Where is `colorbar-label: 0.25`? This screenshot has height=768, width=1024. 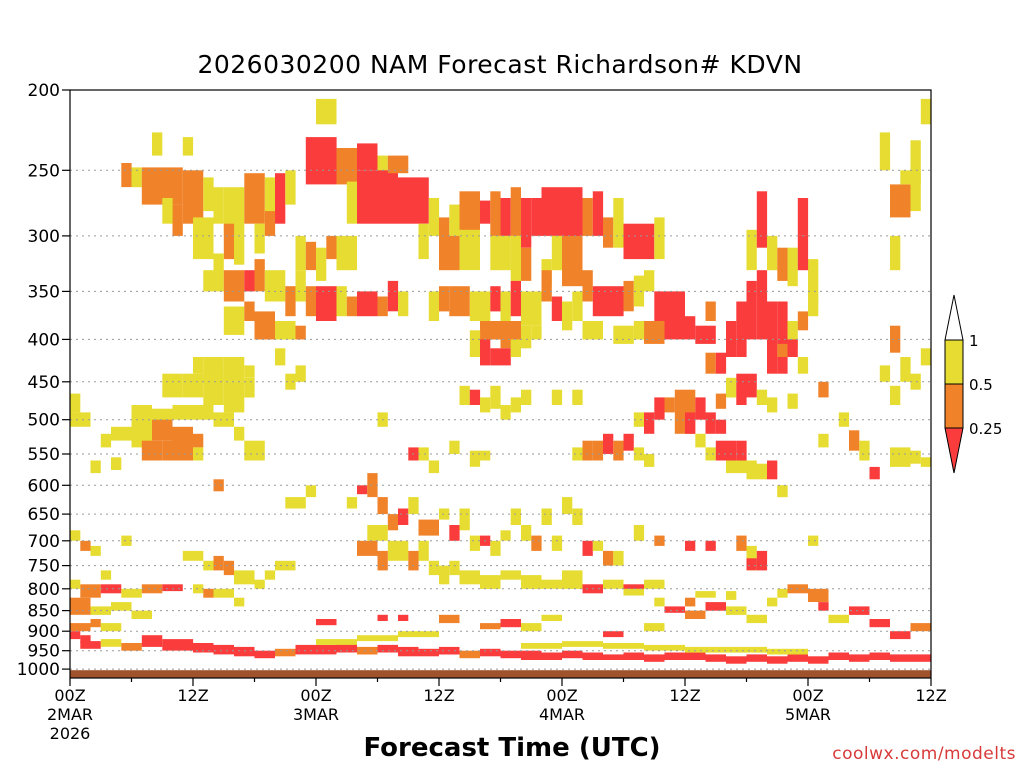 colorbar-label: 0.25 is located at coordinates (985, 429).